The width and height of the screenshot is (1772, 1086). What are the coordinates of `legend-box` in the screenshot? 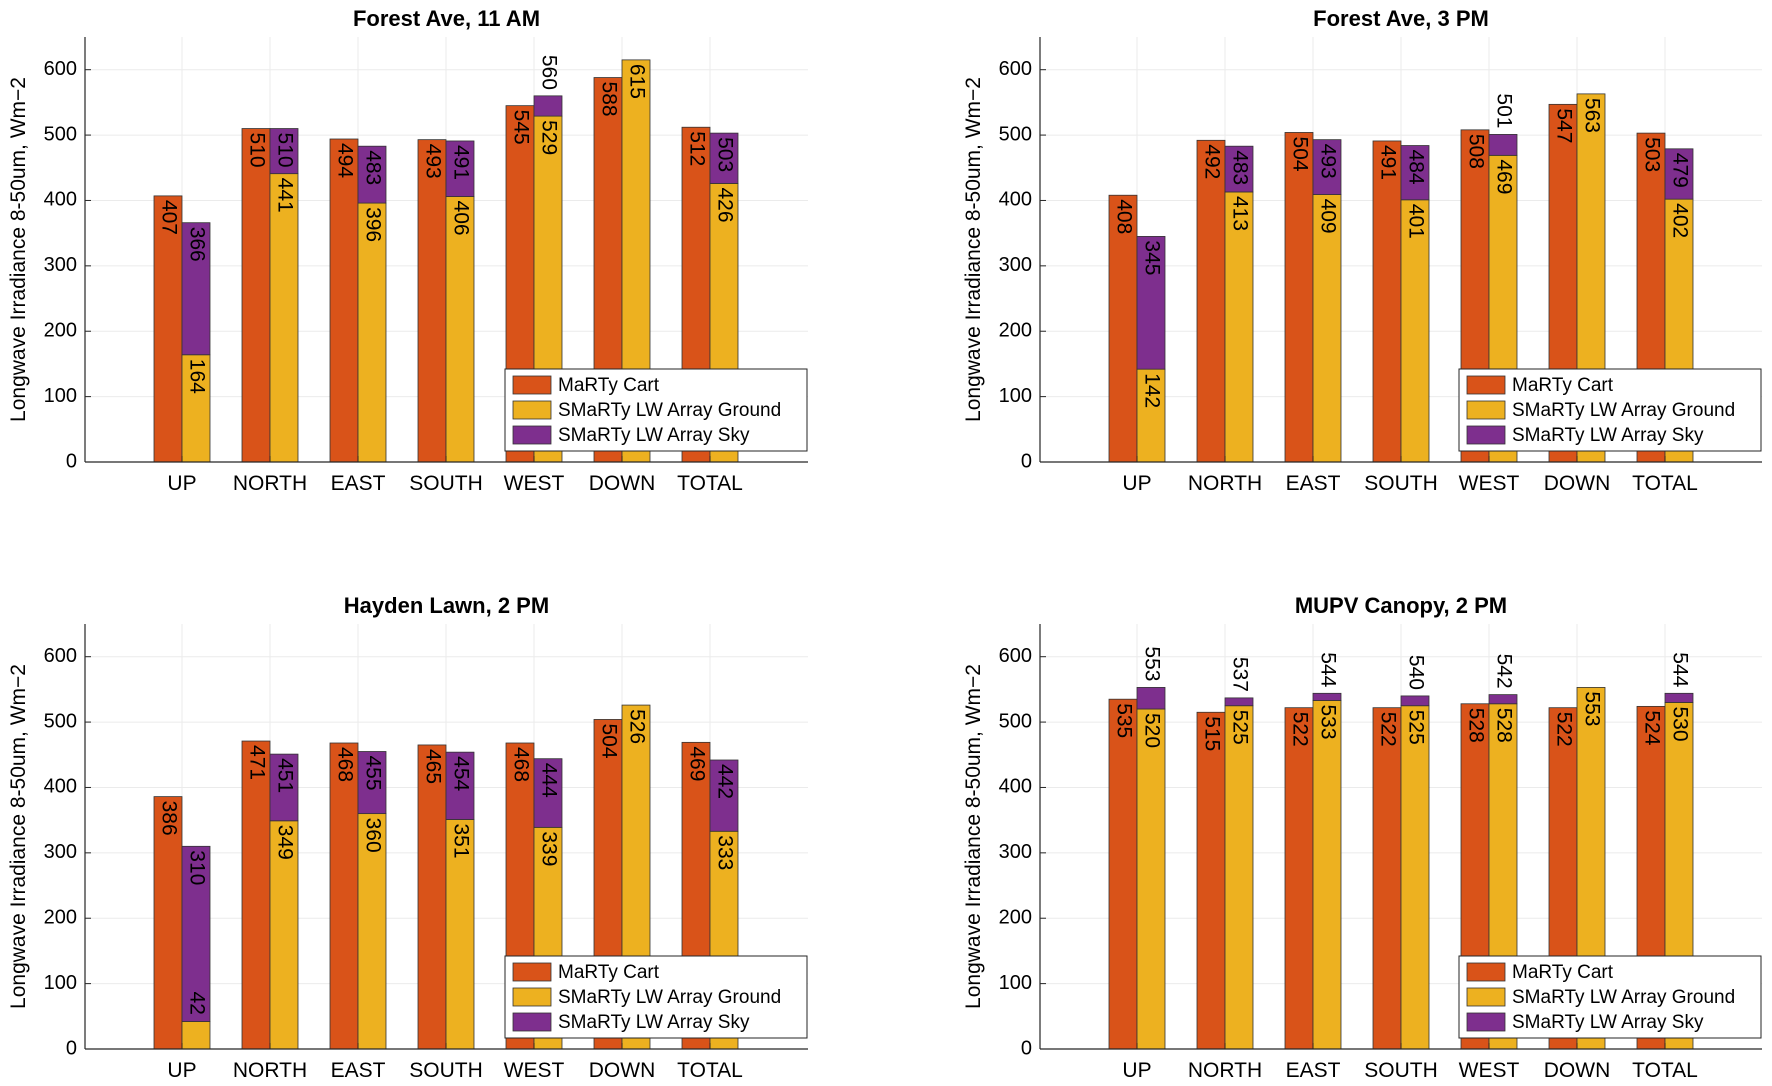 It's located at (656, 410).